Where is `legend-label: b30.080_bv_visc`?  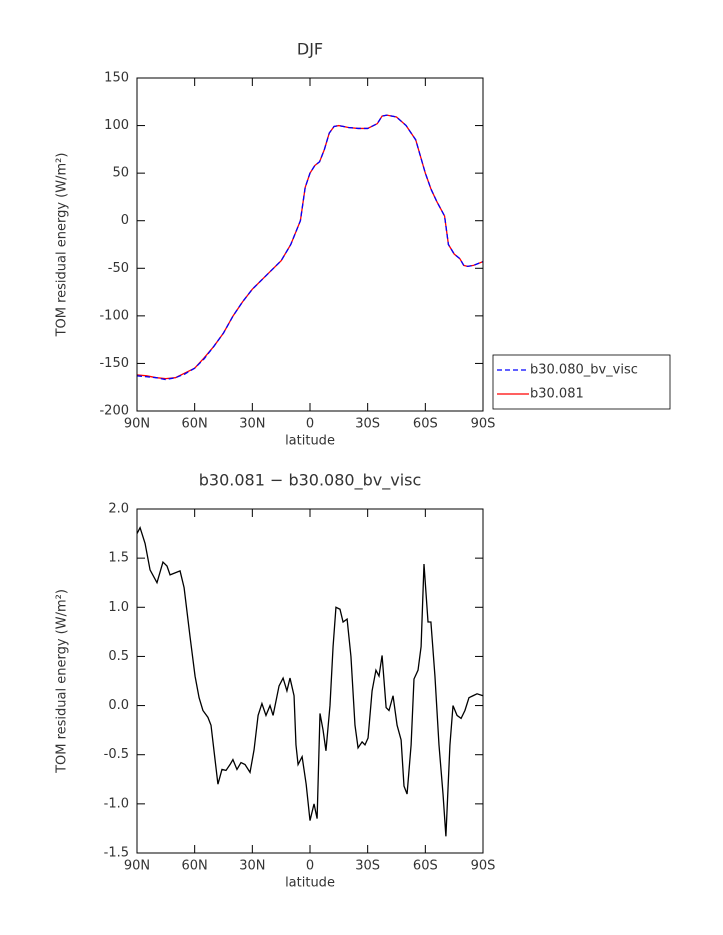
legend-label: b30.080_bv_visc is located at coordinates (584, 370).